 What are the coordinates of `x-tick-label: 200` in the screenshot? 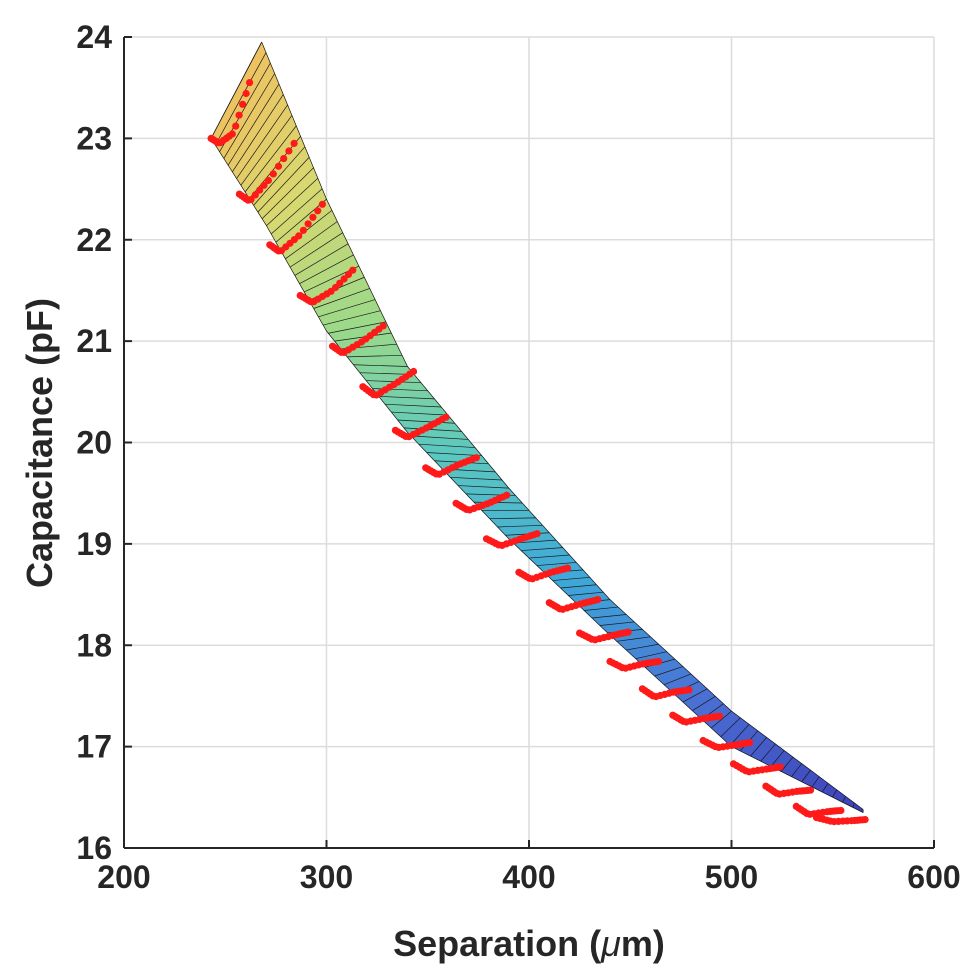 It's located at (123, 877).